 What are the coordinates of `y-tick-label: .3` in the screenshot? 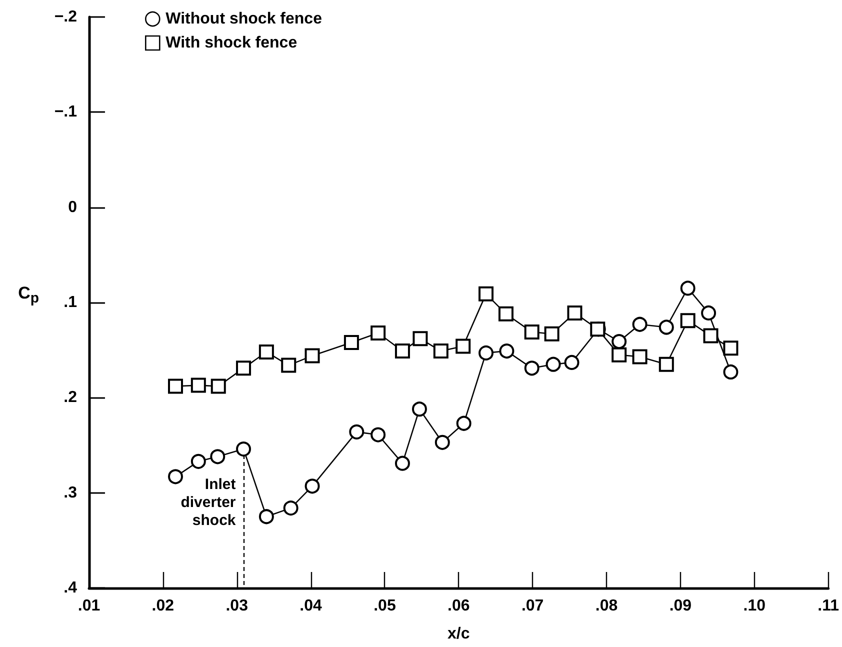 It's located at (71, 493).